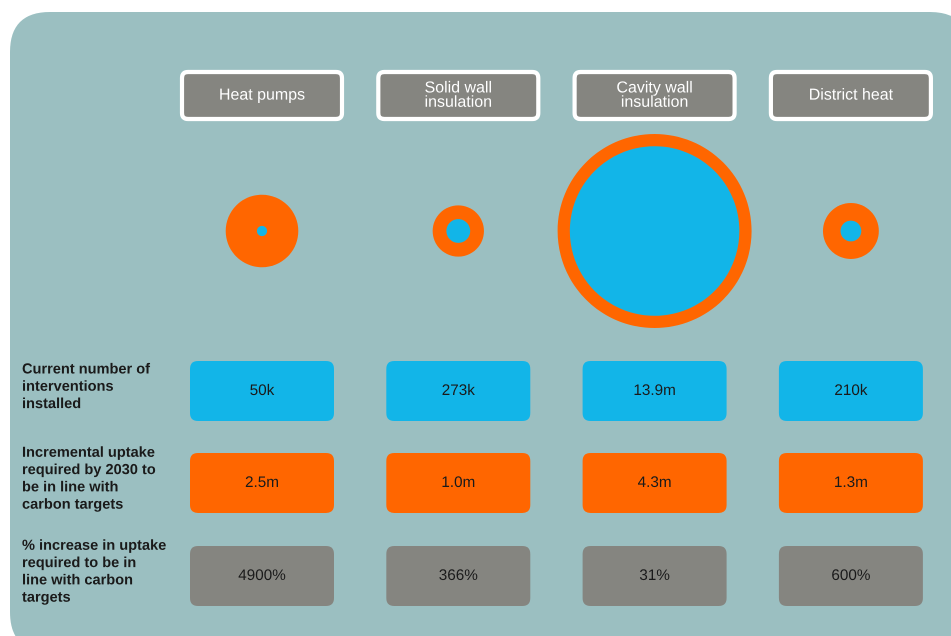 The width and height of the screenshot is (951, 636). I want to click on data-label: 31%, so click(655, 574).